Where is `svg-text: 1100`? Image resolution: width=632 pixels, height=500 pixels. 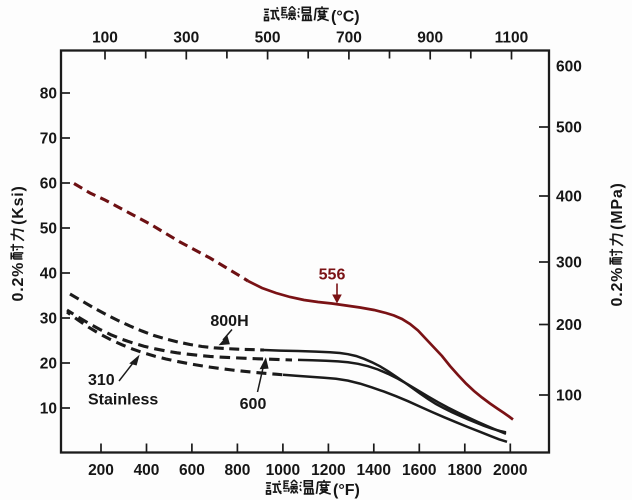
svg-text: 1100 is located at coordinates (512, 38).